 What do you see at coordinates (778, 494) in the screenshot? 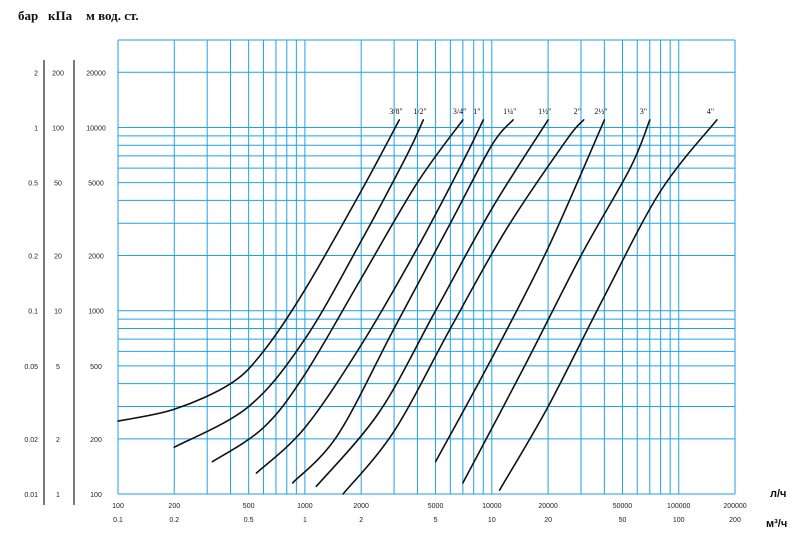
I see `x-unit-top: л/ч` at bounding box center [778, 494].